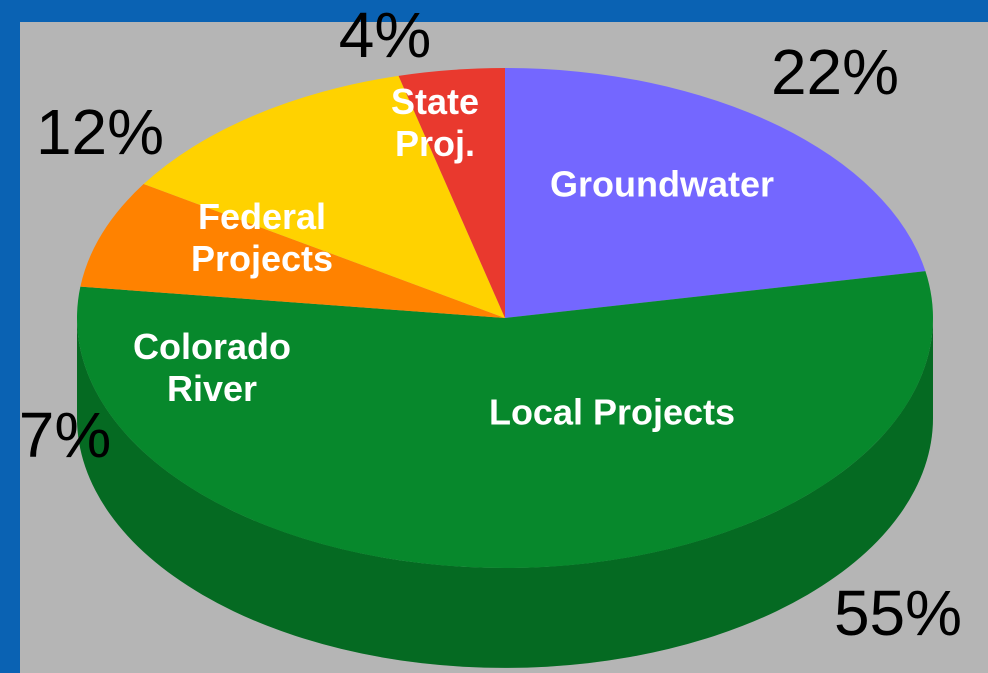  Describe the element at coordinates (385, 35) in the screenshot. I see `percent-label: 4%` at that location.